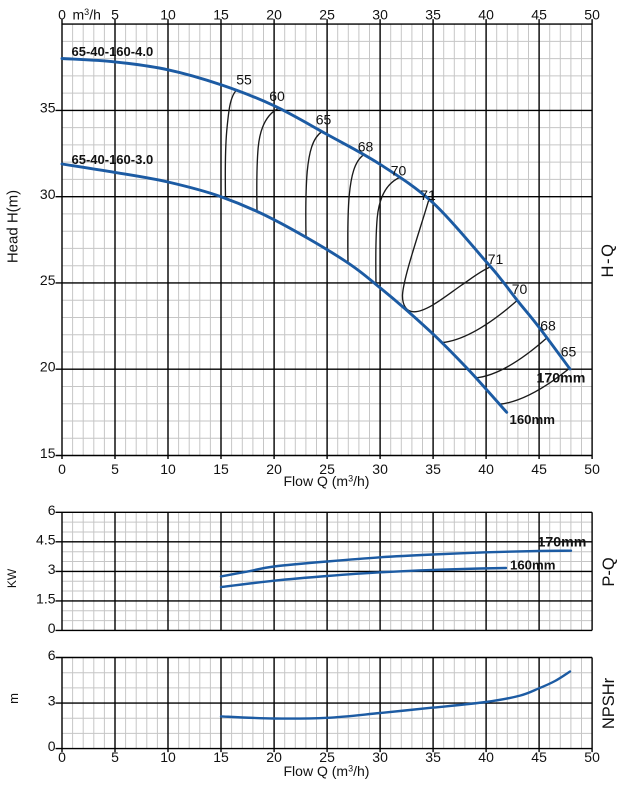 The height and width of the screenshot is (793, 630). What do you see at coordinates (113, 159) in the screenshot?
I see `svg-text: 65-40-160-3.0` at bounding box center [113, 159].